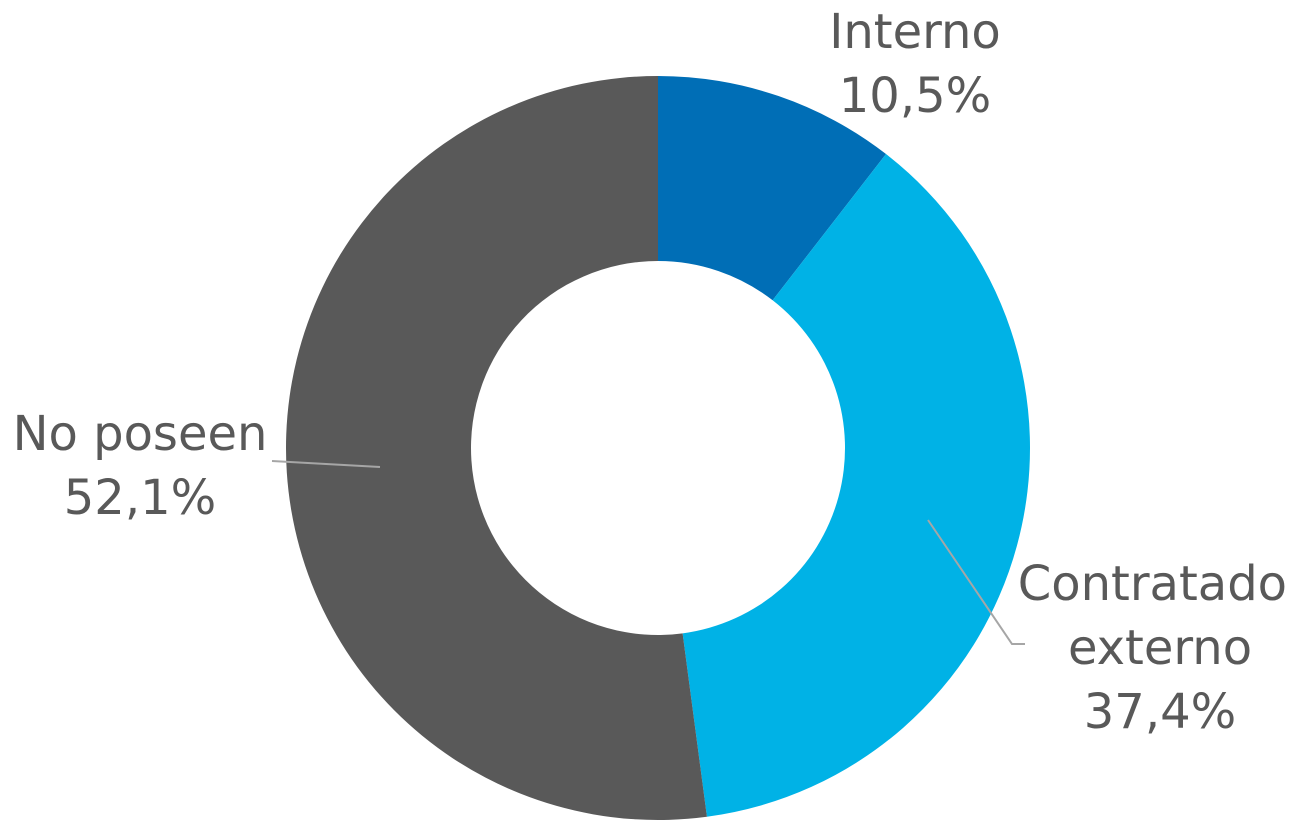 Image resolution: width=1296 pixels, height=822 pixels. What do you see at coordinates (140, 434) in the screenshot?
I see `slice-label-no-poseen: No poseen` at bounding box center [140, 434].